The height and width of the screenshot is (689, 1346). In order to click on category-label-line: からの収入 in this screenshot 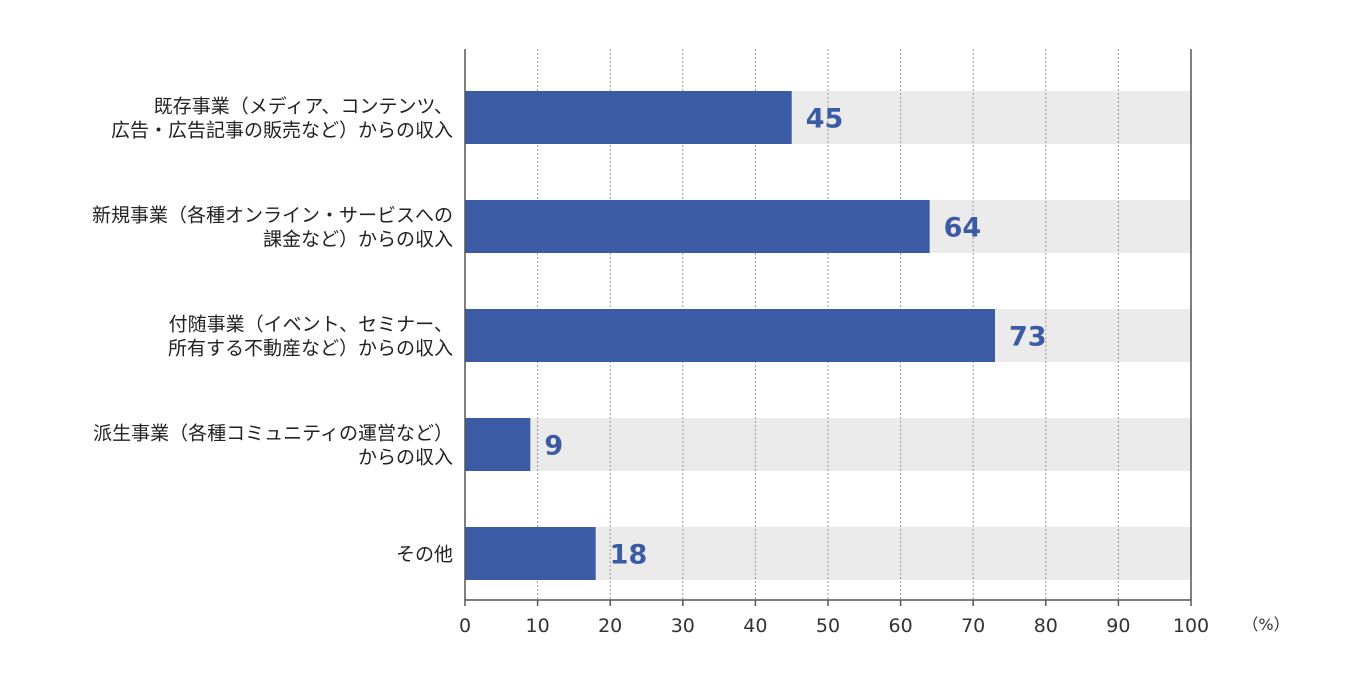, I will do `click(405, 458)`.